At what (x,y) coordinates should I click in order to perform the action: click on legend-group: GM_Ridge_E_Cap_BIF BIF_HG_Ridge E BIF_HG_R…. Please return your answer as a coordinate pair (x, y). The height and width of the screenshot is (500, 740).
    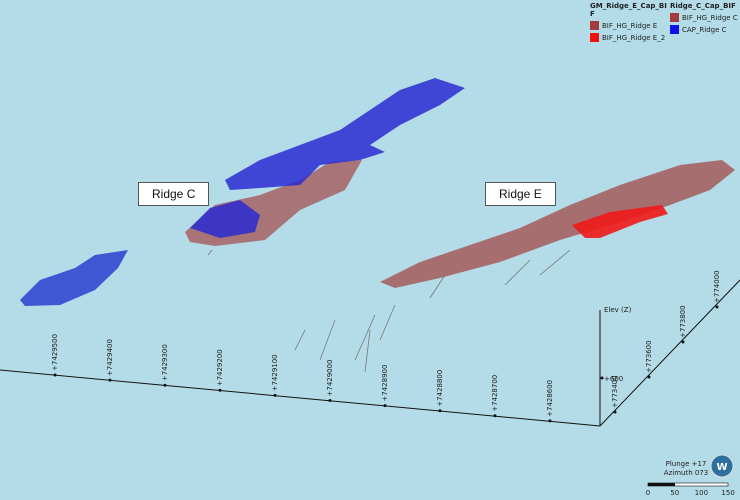
    Looking at the image, I should click on (630, 22).